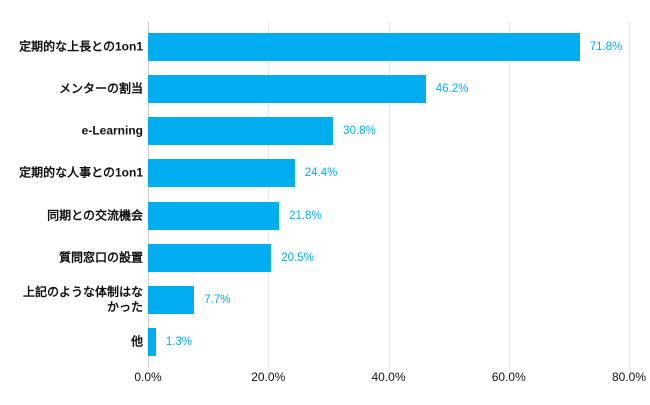  Describe the element at coordinates (136, 341) in the screenshot. I see `category-label: 他` at that location.